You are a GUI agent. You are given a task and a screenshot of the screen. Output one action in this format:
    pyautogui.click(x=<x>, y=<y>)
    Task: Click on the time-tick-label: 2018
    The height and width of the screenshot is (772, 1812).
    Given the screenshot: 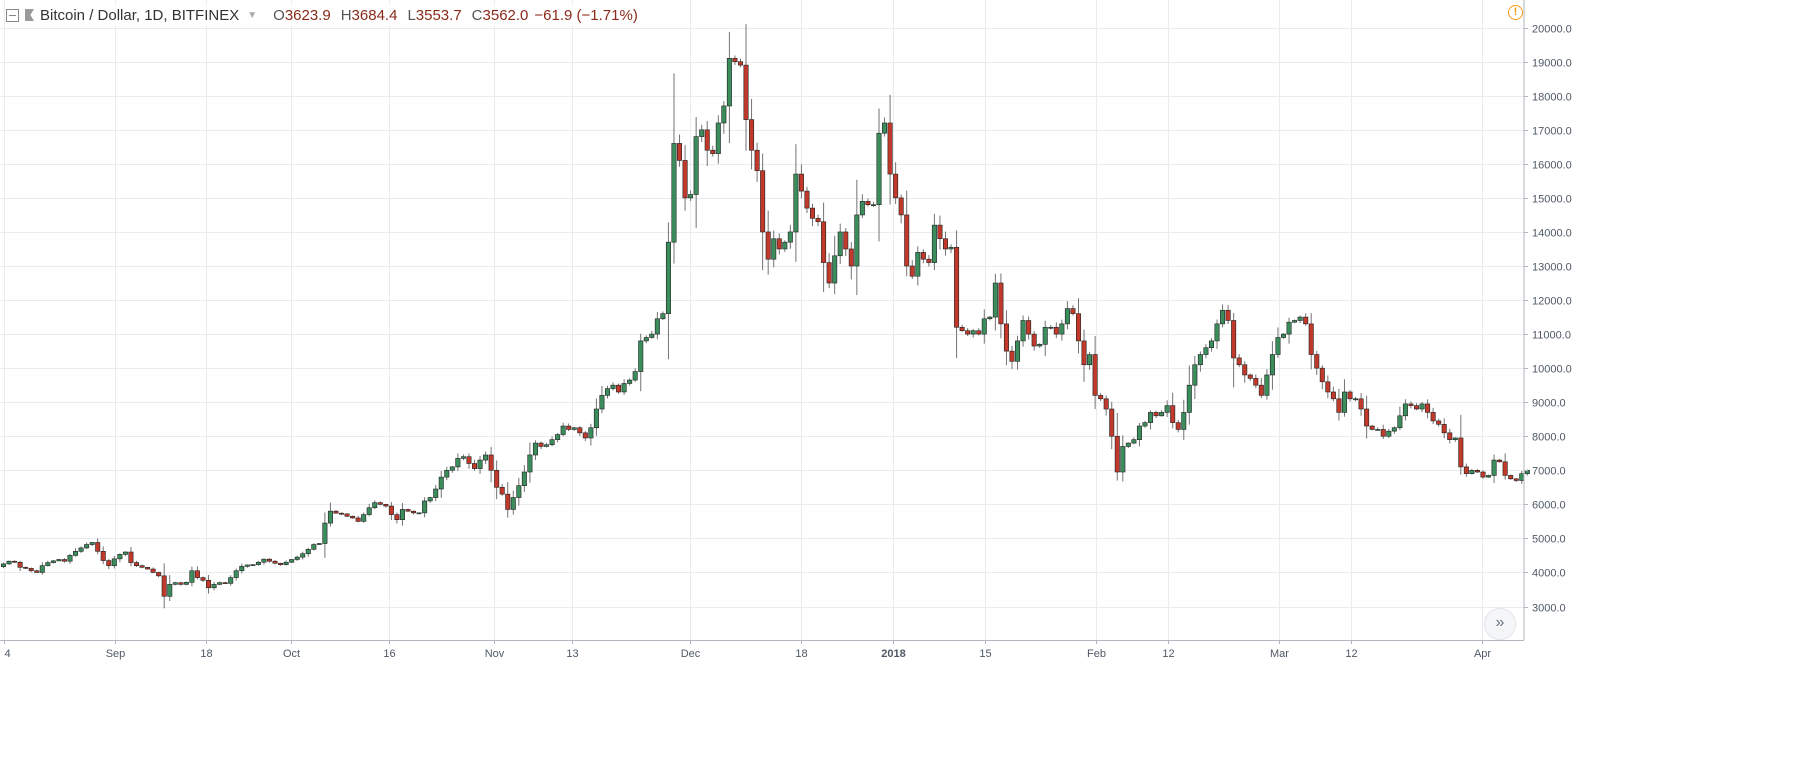 What is the action you would take?
    pyautogui.click(x=893, y=654)
    